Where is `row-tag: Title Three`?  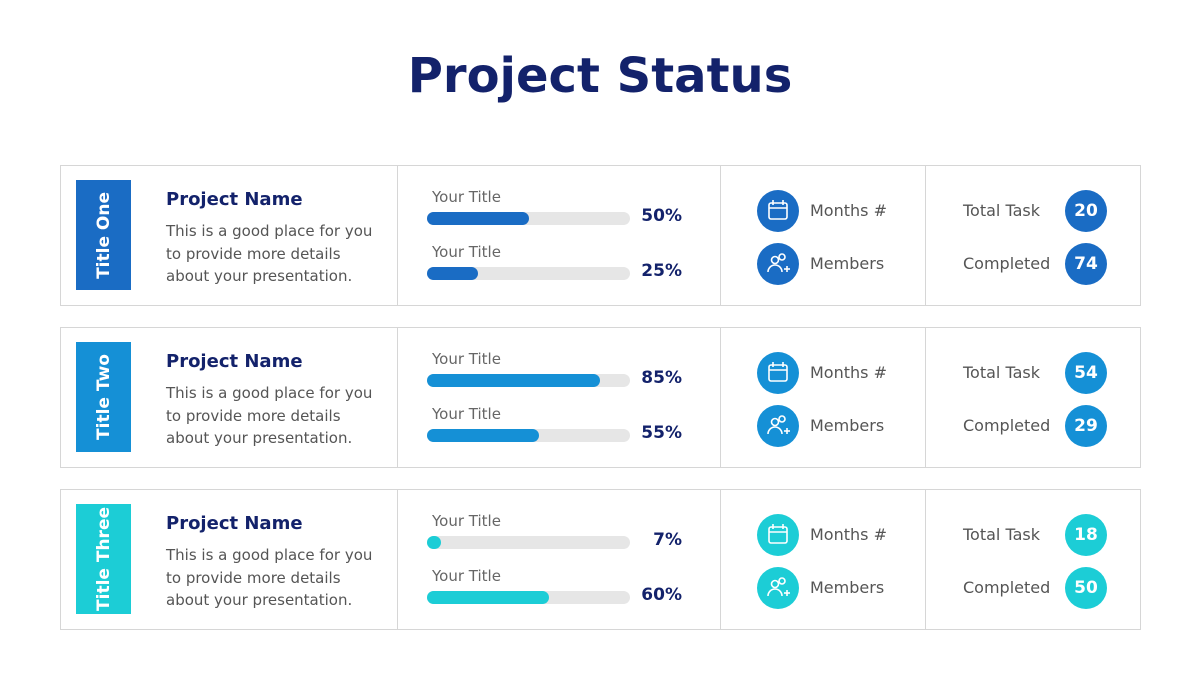 row-tag: Title Three is located at coordinates (103, 559).